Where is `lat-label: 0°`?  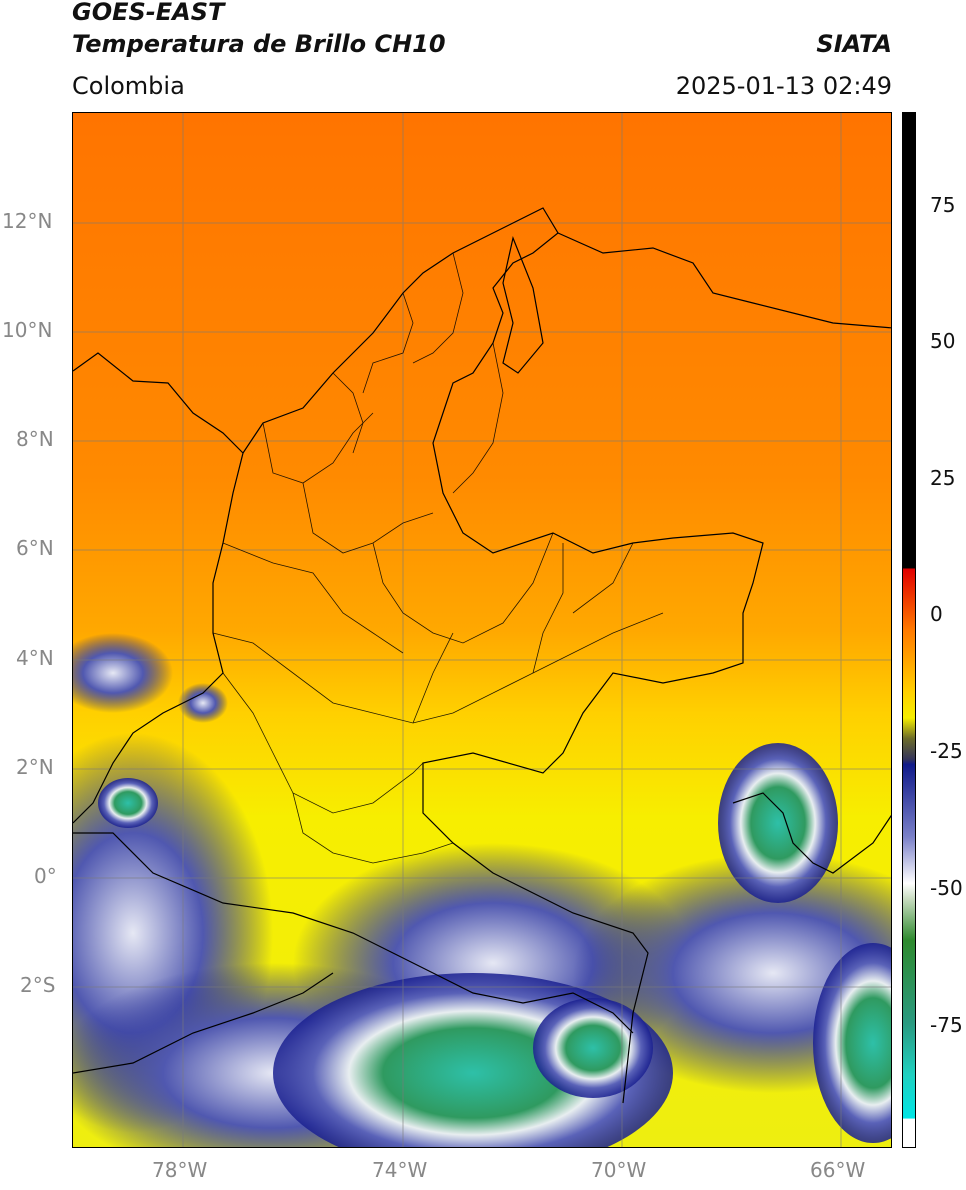 lat-label: 0° is located at coordinates (45, 876).